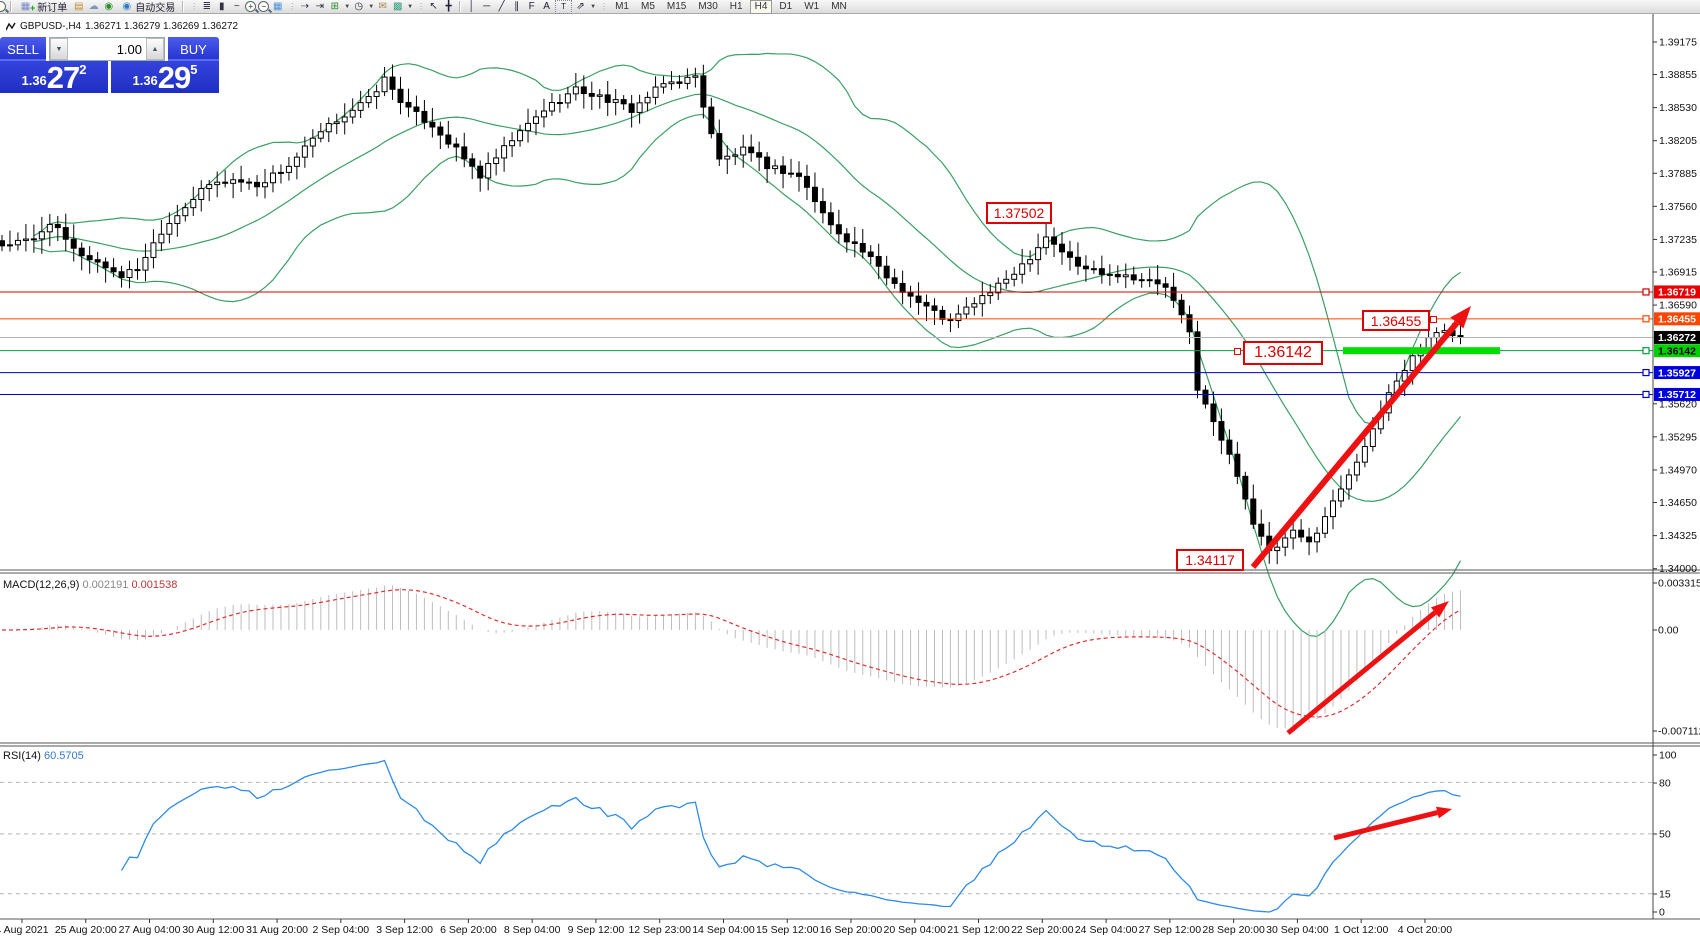 Image resolution: width=1700 pixels, height=938 pixels. What do you see at coordinates (1237, 351) in the screenshot?
I see `annotation-anchor-square` at bounding box center [1237, 351].